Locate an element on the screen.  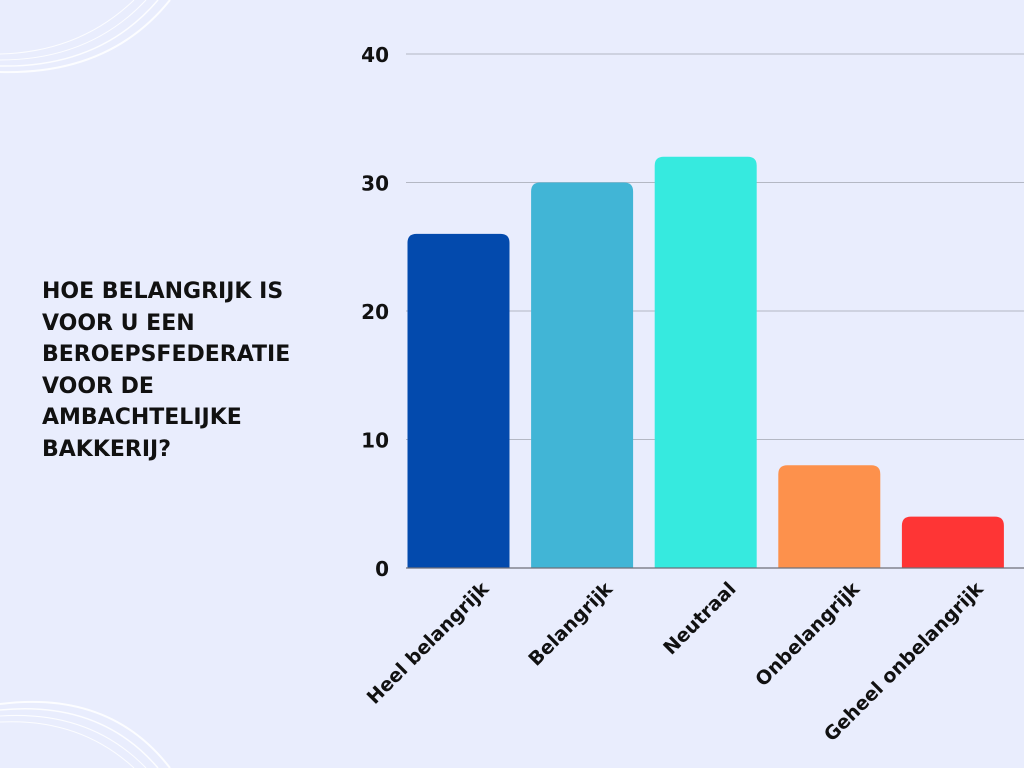
decorative-swirl-top-left is located at coordinates (85, 37).